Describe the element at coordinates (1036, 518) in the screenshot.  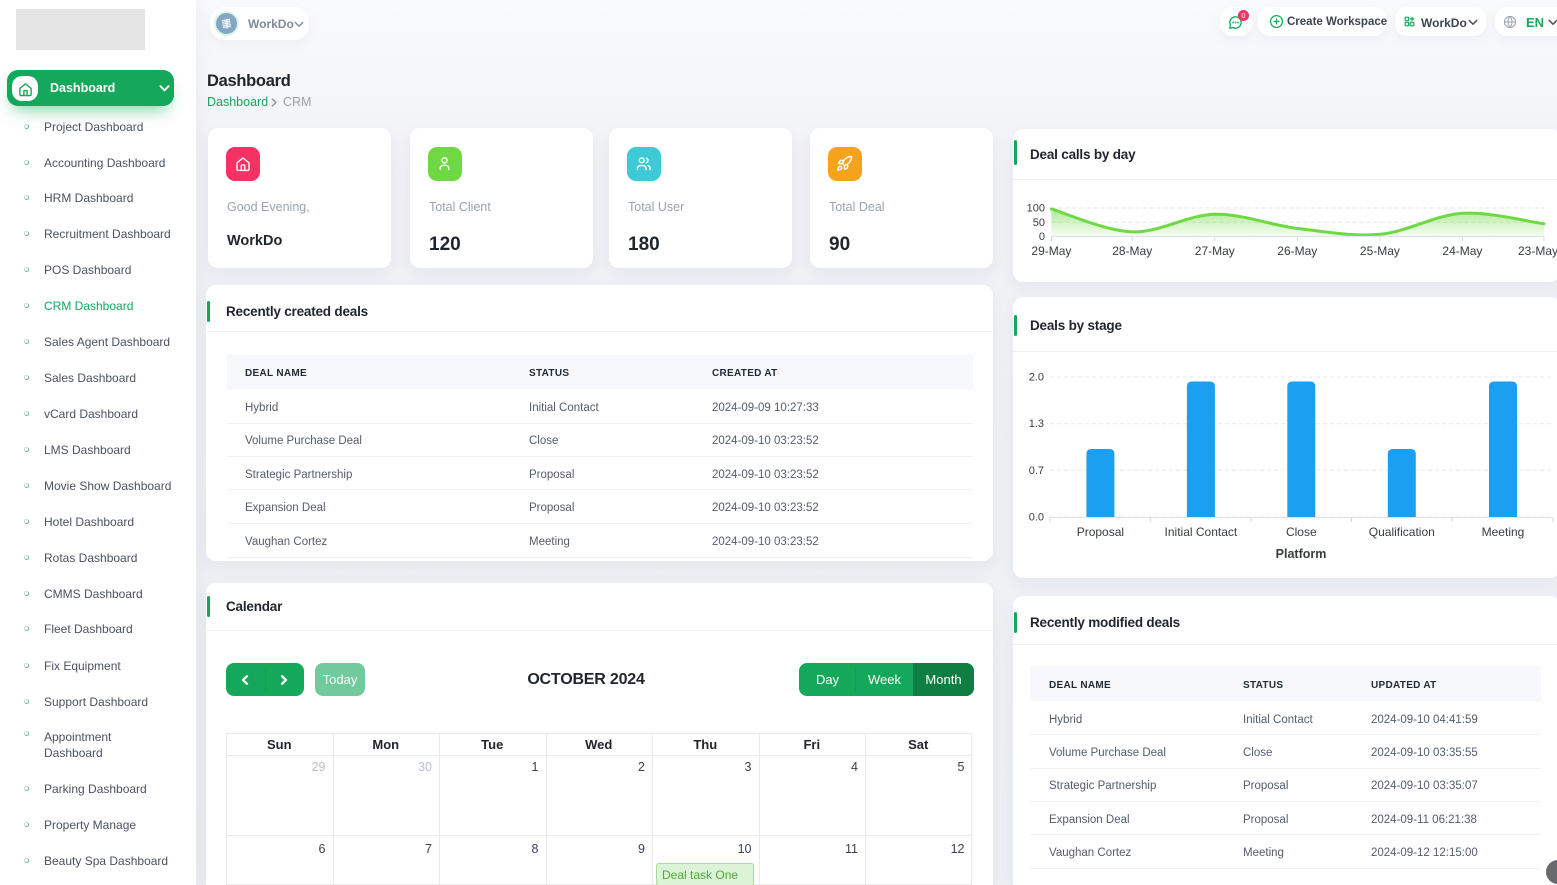
I see `svg-text: 0.0` at that location.